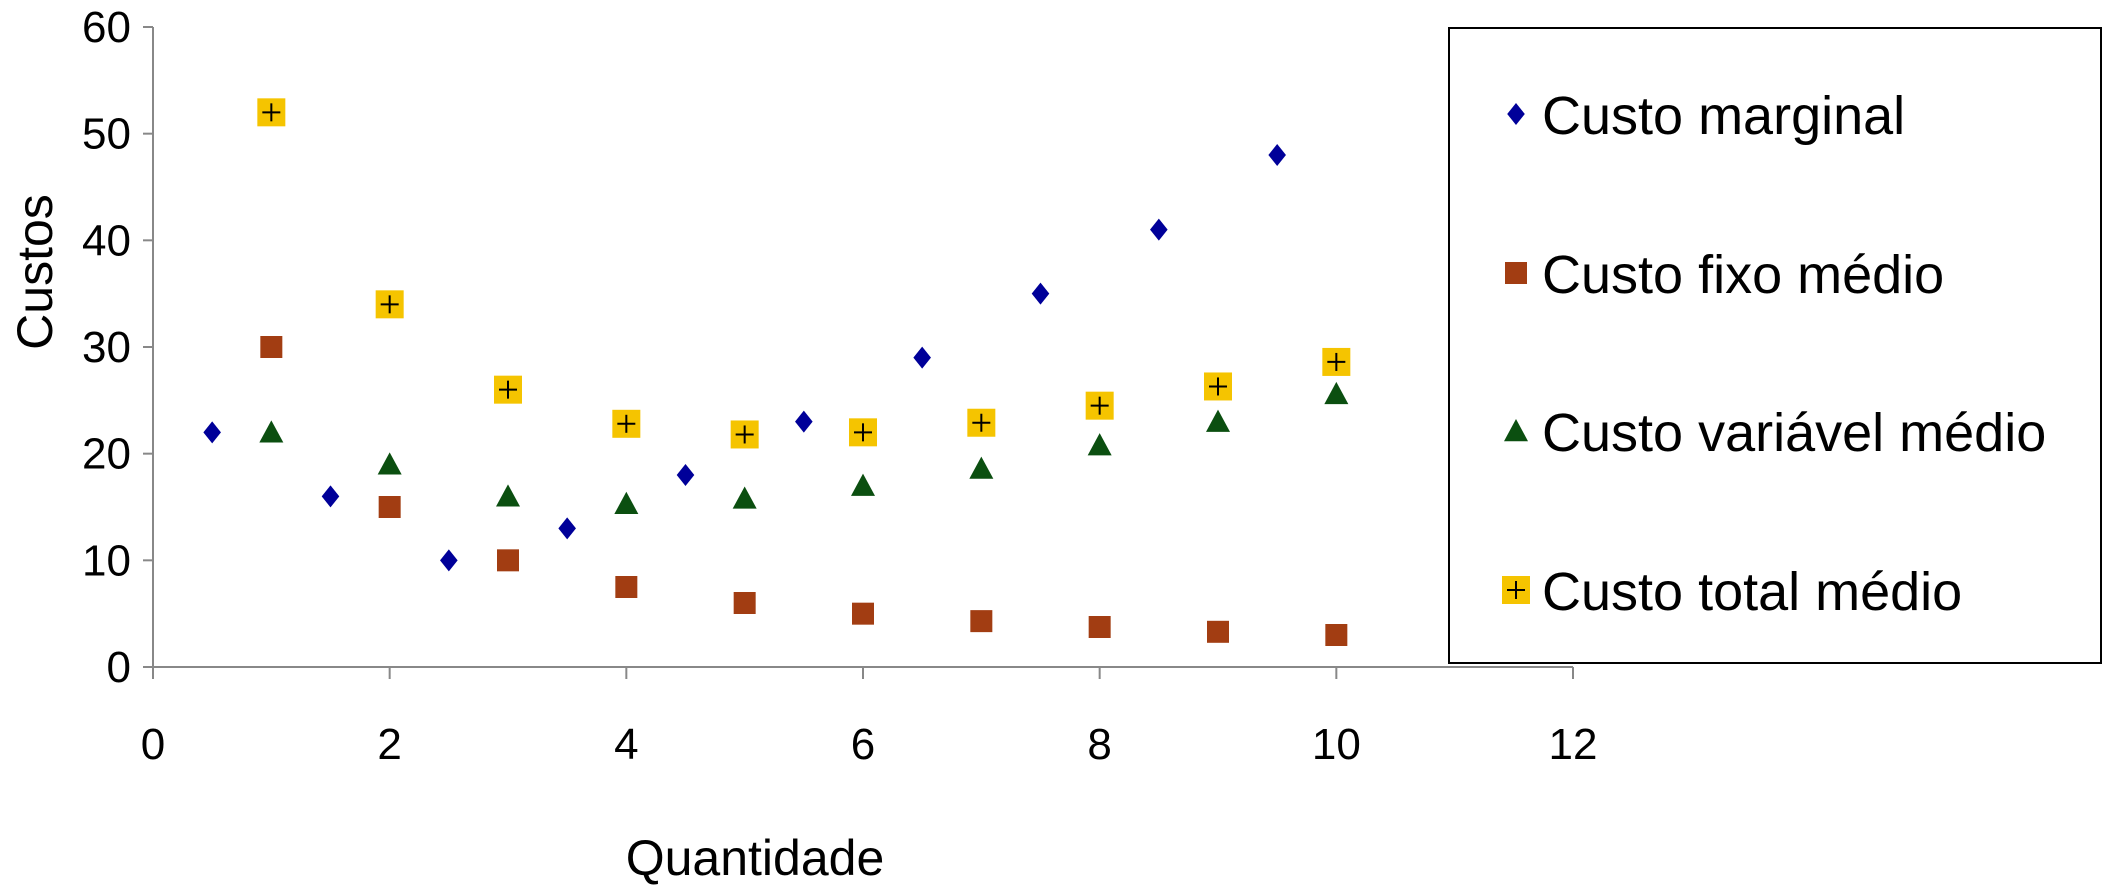  I want to click on legend-entry: Custo total médio, so click(1732, 592).